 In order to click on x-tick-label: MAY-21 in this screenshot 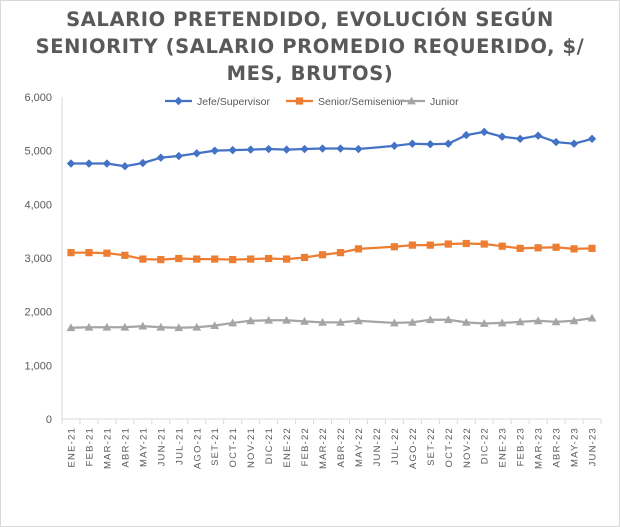, I will do `click(143, 447)`.